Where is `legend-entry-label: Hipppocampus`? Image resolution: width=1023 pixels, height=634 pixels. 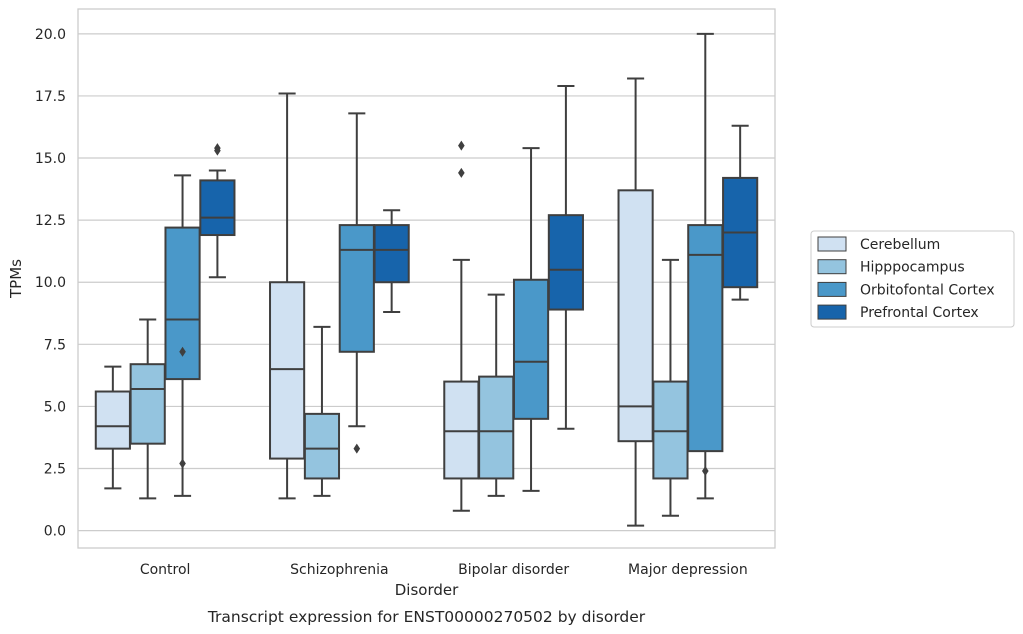 legend-entry-label: Hipppocampus is located at coordinates (912, 268).